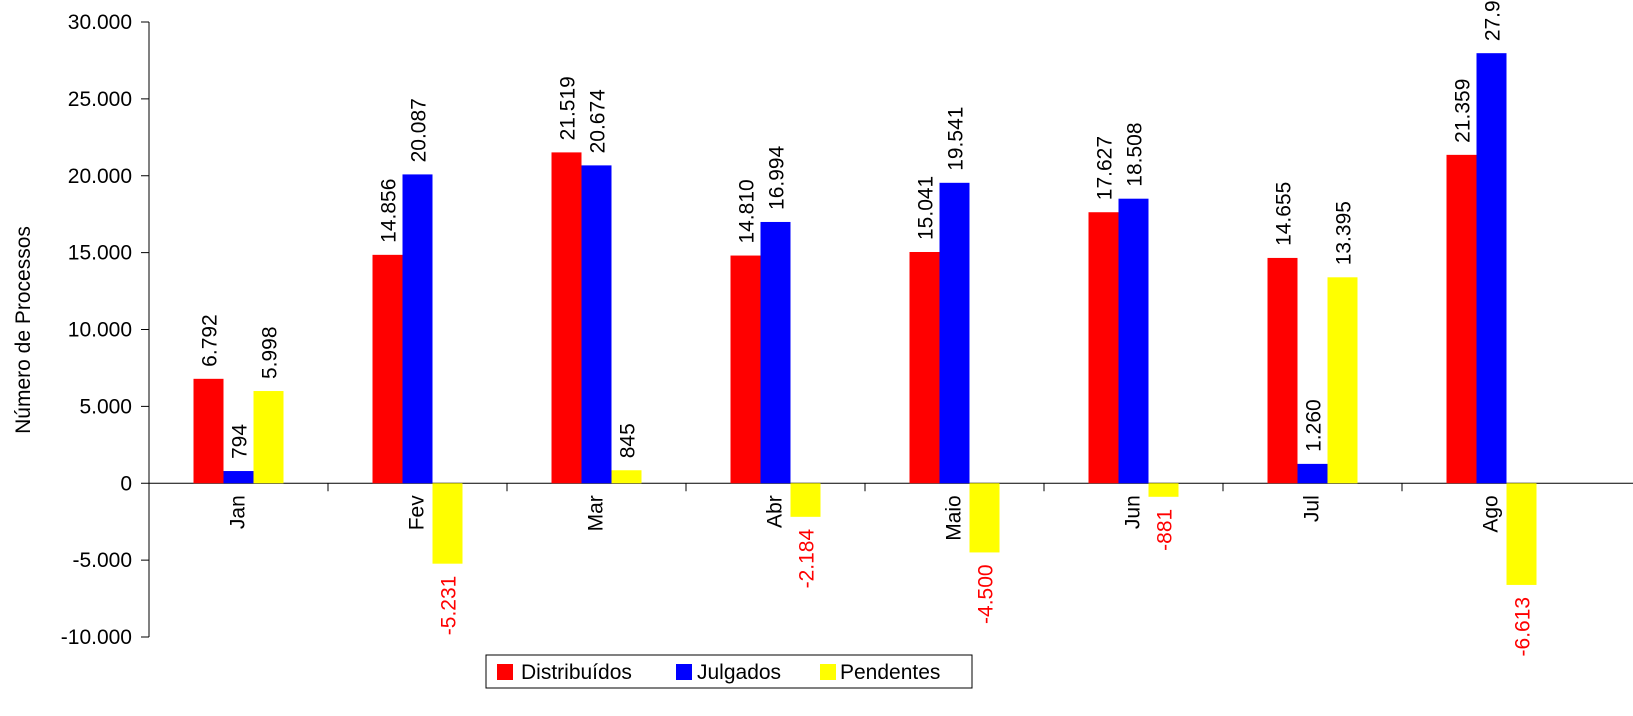 Image resolution: width=1633 pixels, height=716 pixels. I want to click on y-tick-label: 10.000, so click(100, 330).